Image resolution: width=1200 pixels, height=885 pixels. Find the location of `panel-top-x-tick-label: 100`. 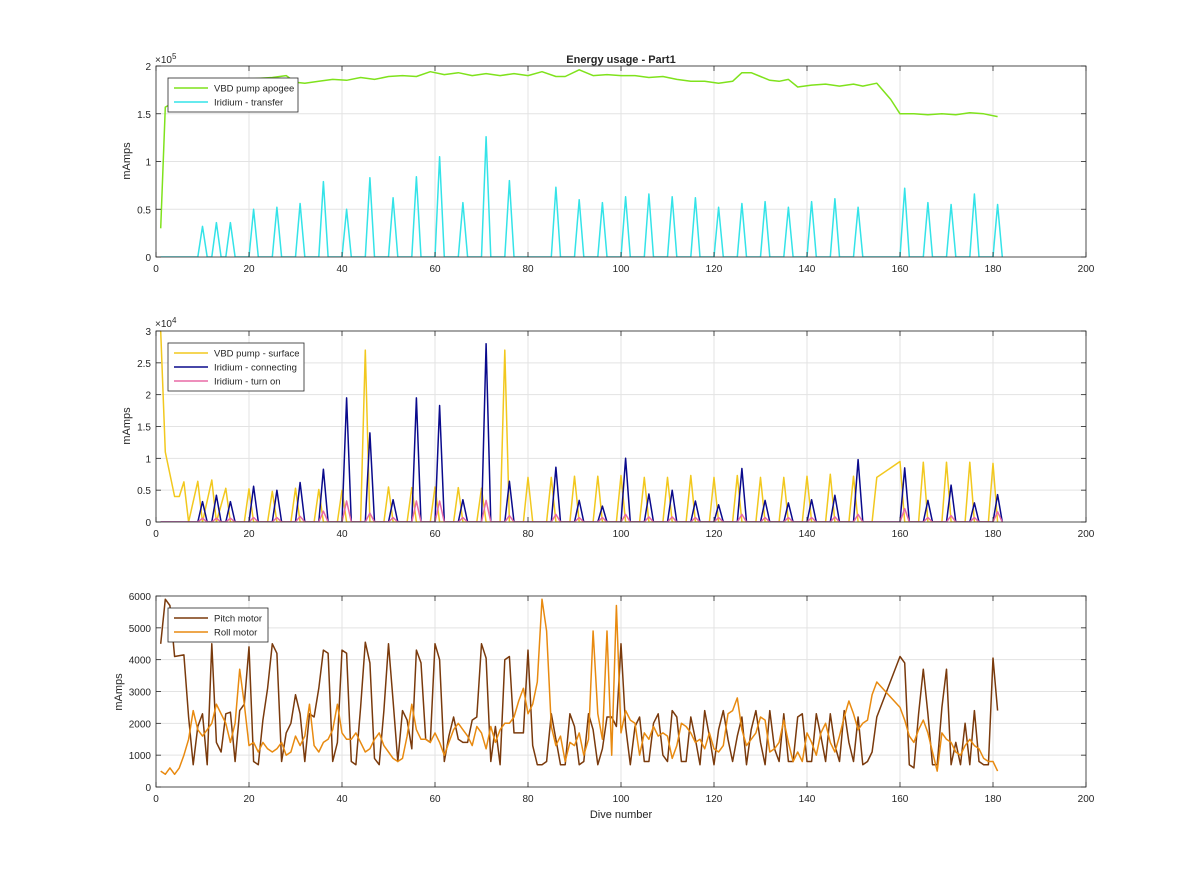

panel-top-x-tick-label: 100 is located at coordinates (621, 269).